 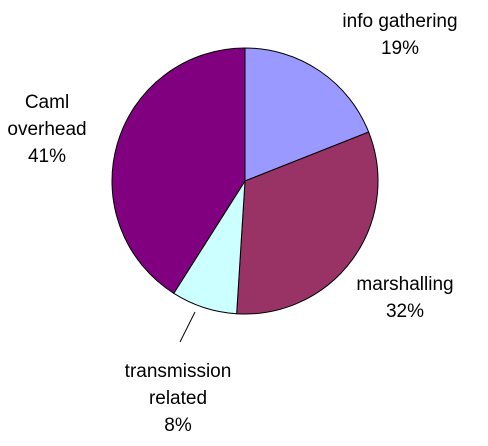 I want to click on value-label: 19%, so click(x=400, y=48).